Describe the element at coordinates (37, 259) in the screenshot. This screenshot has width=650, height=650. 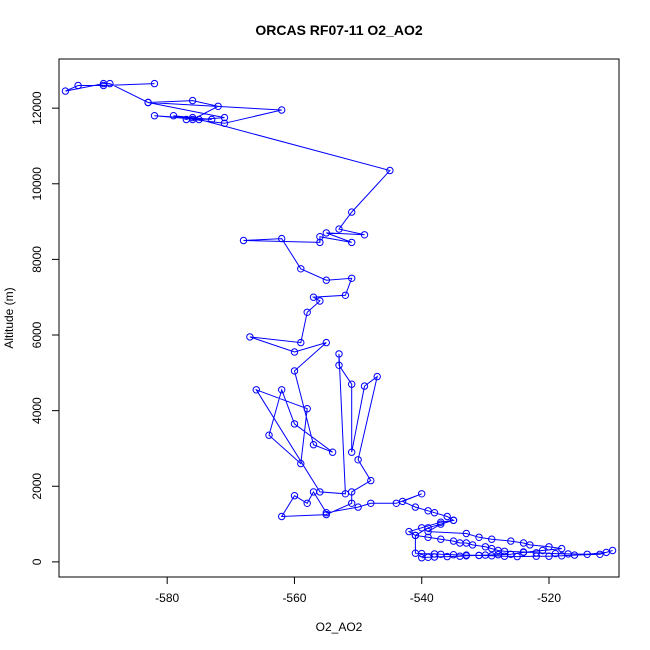
I see `y-tick-label: 8000` at that location.